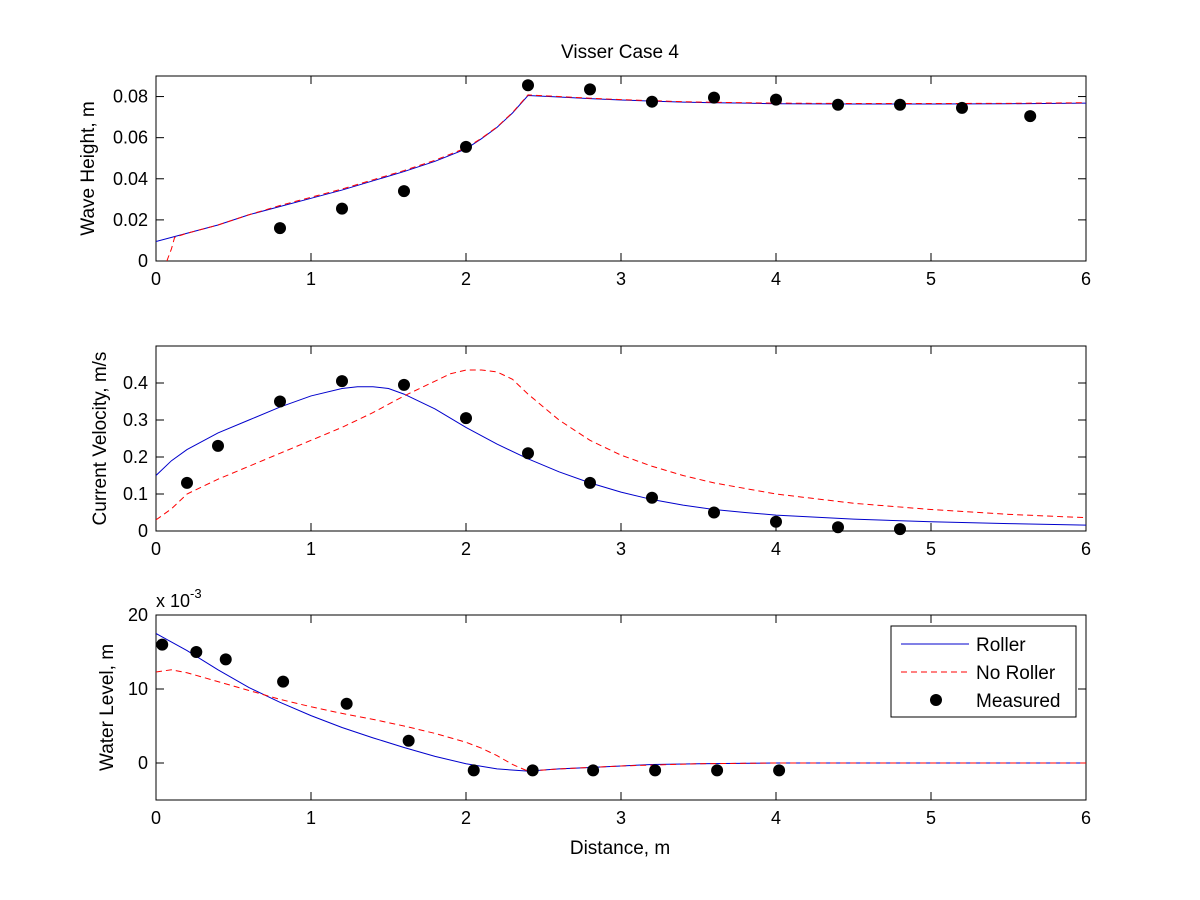  What do you see at coordinates (100, 439) in the screenshot?
I see `y-axis-label: Current Velocity, m/s` at bounding box center [100, 439].